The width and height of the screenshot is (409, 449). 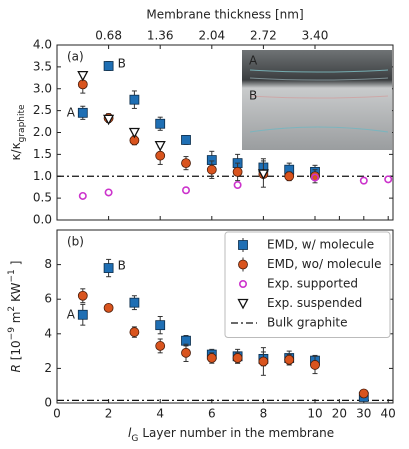 I want to click on y-tick-label: 0, so click(x=48, y=403).